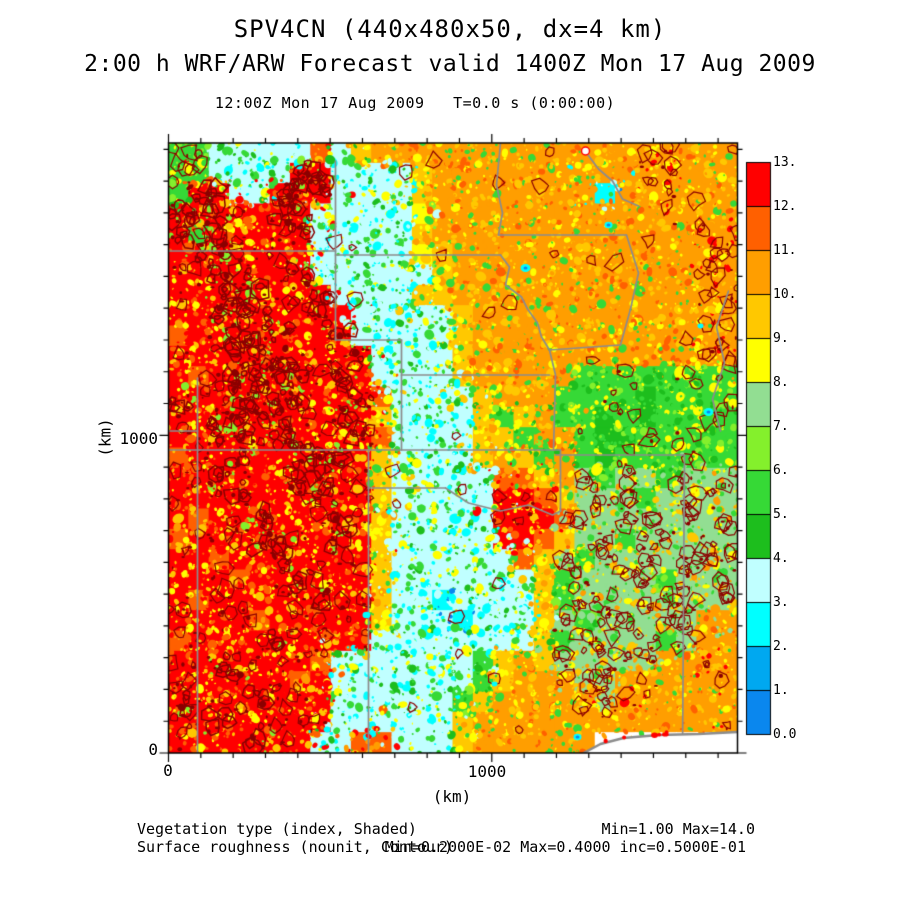 This screenshot has width=900, height=900. What do you see at coordinates (415, 103) in the screenshot?
I see `title-init-time-line: 12:00Z Mon 17 Aug 2009 T=0.0 s (0:00:00)` at bounding box center [415, 103].